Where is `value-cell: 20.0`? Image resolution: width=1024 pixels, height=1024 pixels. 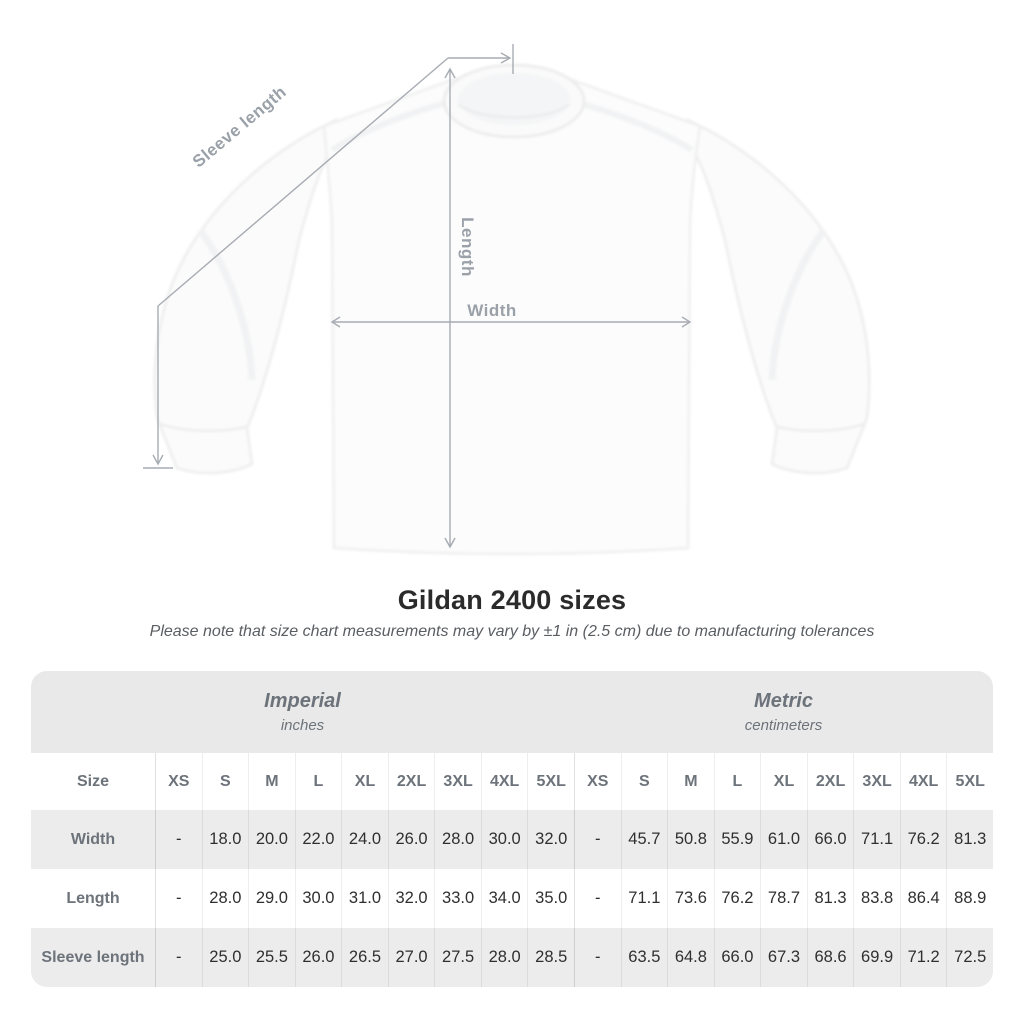
value-cell: 20.0 is located at coordinates (271, 839).